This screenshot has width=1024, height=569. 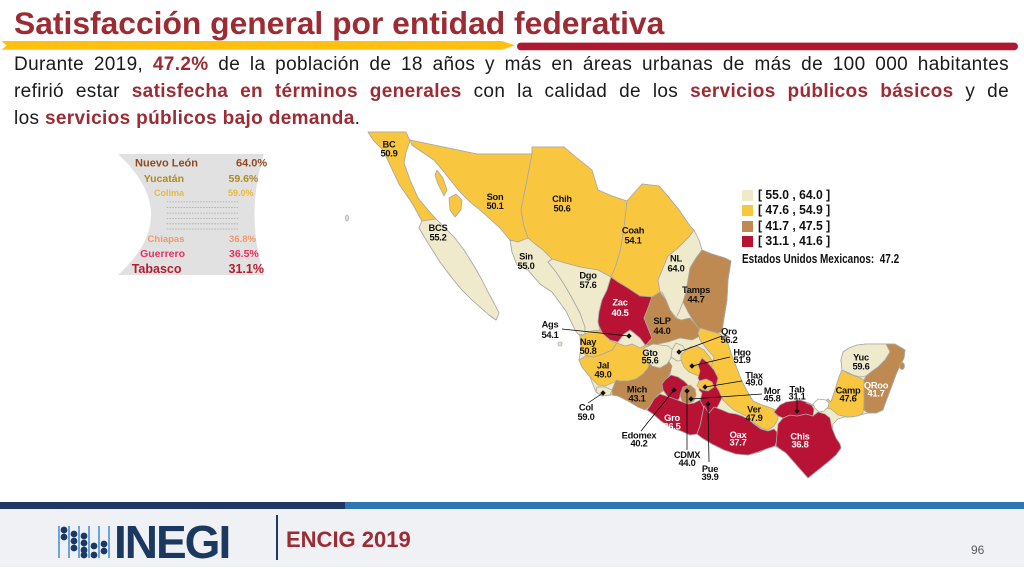 What do you see at coordinates (695, 300) in the screenshot?
I see `svg-text: 44.7` at bounding box center [695, 300].